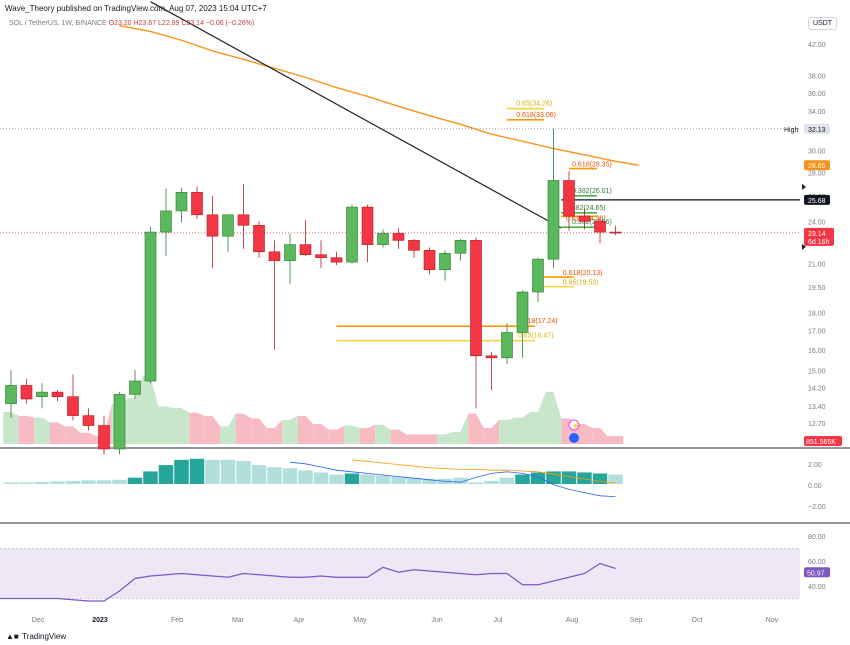 The image size is (850, 645). I want to click on macd-line, so click(452, 479).